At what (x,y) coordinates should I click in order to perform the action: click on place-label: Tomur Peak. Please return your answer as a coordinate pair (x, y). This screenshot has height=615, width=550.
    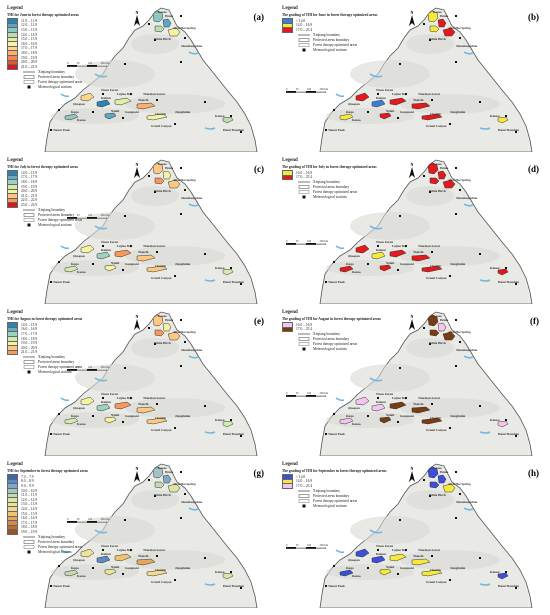
    Looking at the image, I should click on (61, 434).